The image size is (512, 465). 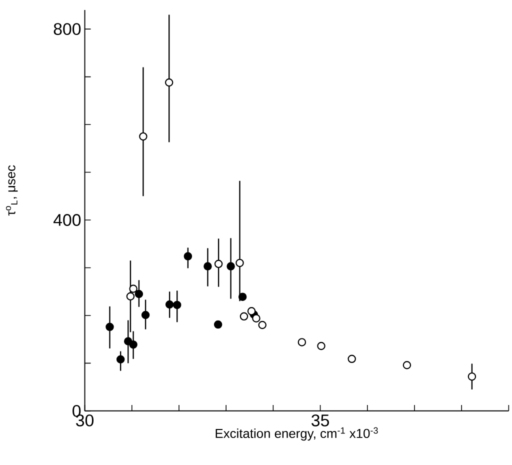 What do you see at coordinates (67, 220) in the screenshot?
I see `y-tick-label: 400` at bounding box center [67, 220].